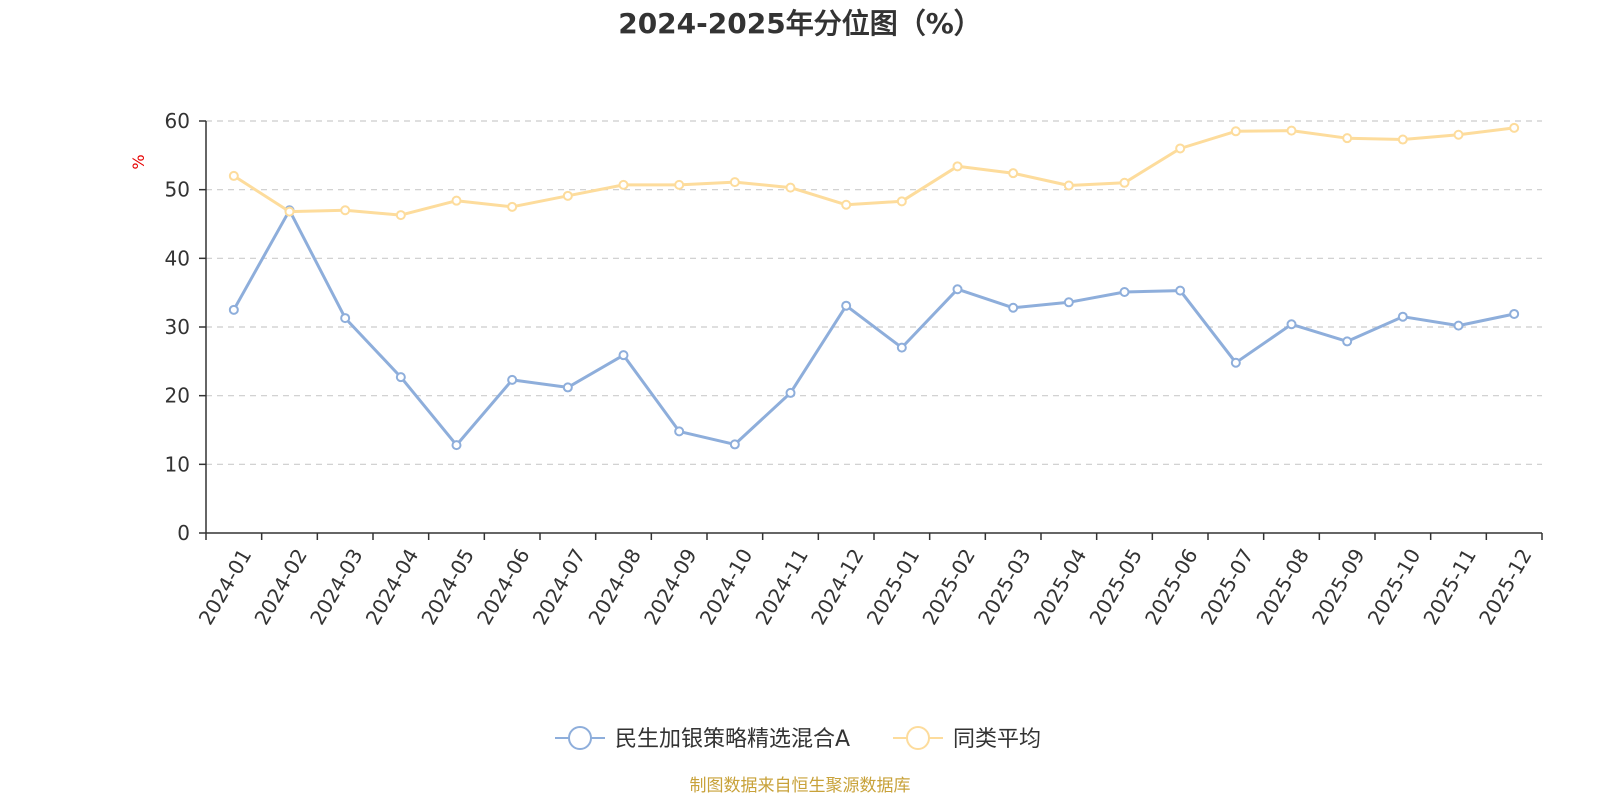 The height and width of the screenshot is (800, 1600). Describe the element at coordinates (138, 161) in the screenshot. I see `y-axis-label: %` at that location.